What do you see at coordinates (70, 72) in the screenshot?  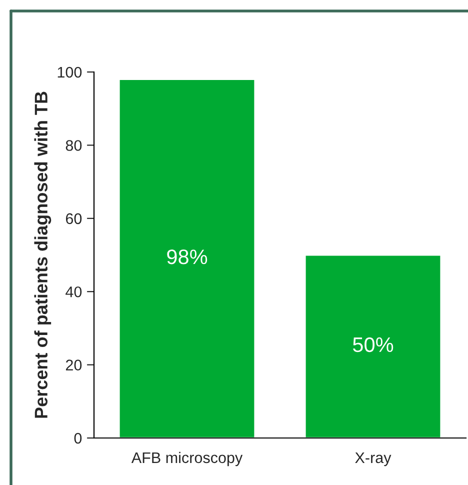 I see `y-tick-label: 100` at bounding box center [70, 72].